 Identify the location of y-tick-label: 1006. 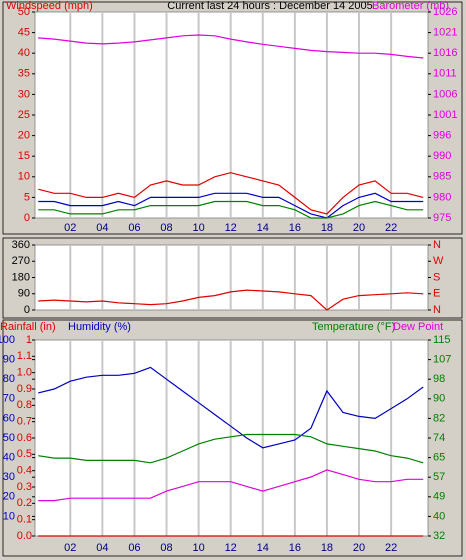
(445, 94).